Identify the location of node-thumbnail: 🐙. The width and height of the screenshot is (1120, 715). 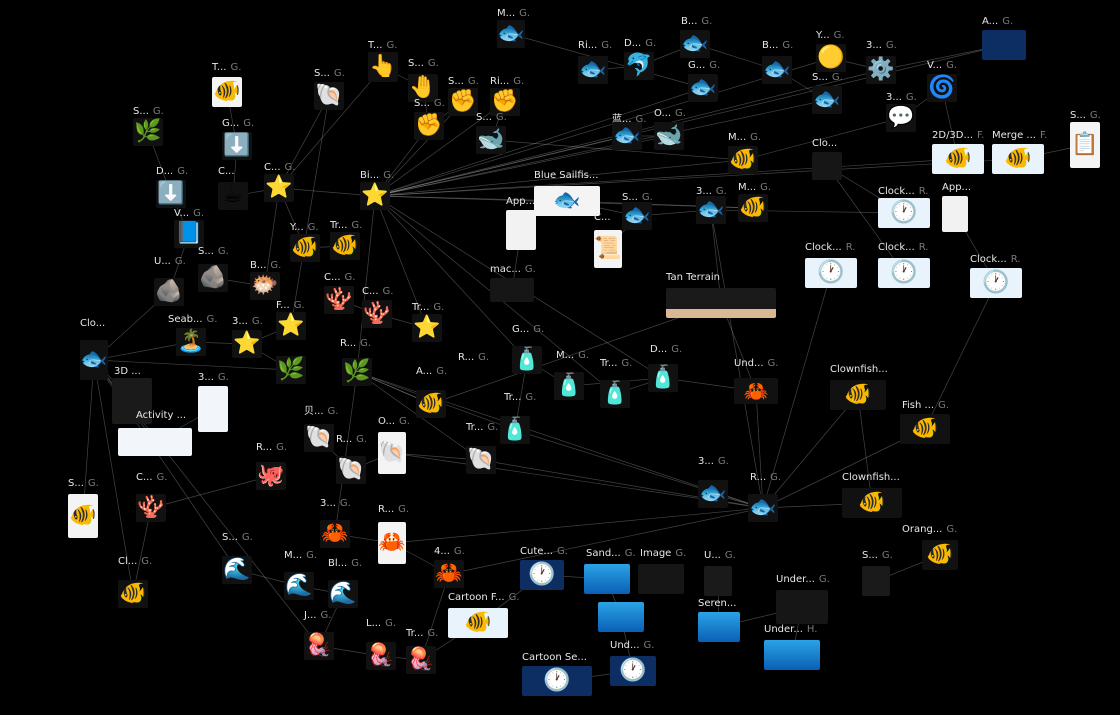
(271, 476).